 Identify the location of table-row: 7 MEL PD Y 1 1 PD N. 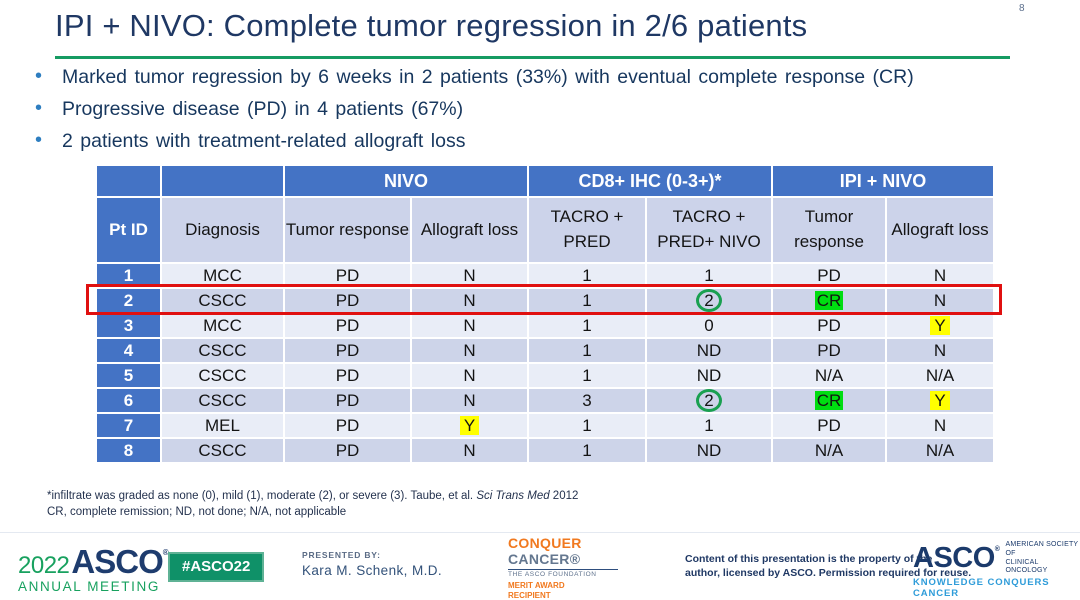
(545, 425).